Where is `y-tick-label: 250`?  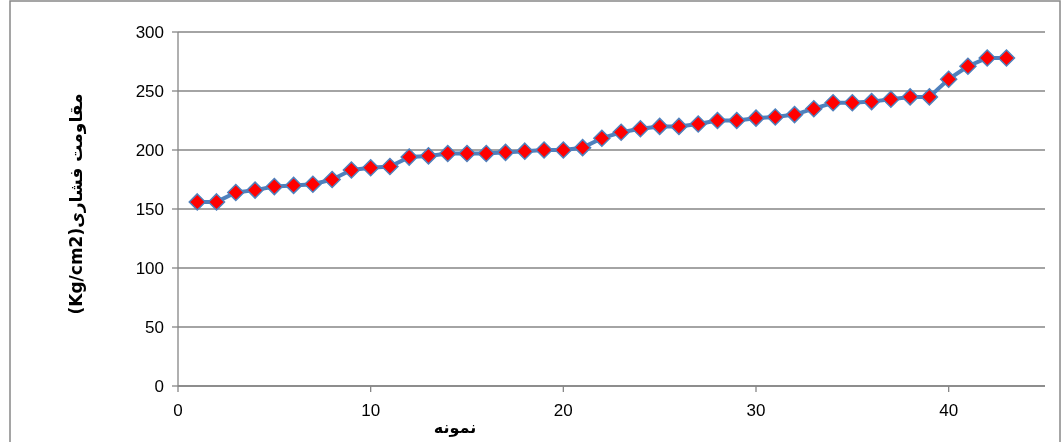 y-tick-label: 250 is located at coordinates (149, 91).